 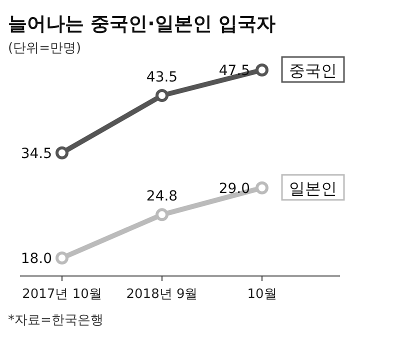 I want to click on series-label: 중국인, so click(x=313, y=70).